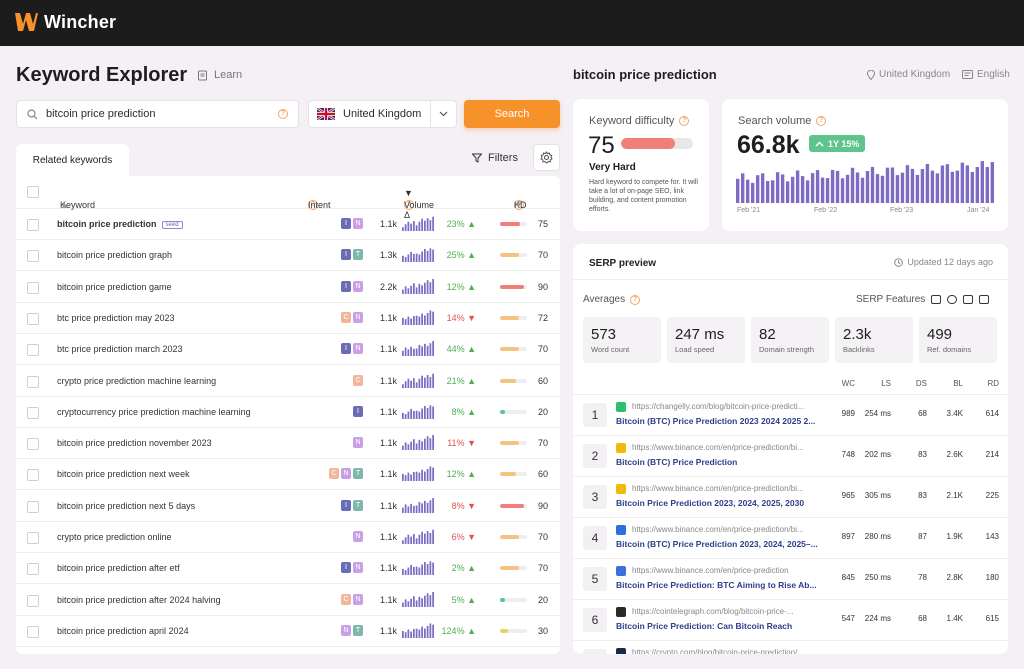  Describe the element at coordinates (120, 224) in the screenshot. I see `keyword-cell: bitcoin price prediction seed` at that location.